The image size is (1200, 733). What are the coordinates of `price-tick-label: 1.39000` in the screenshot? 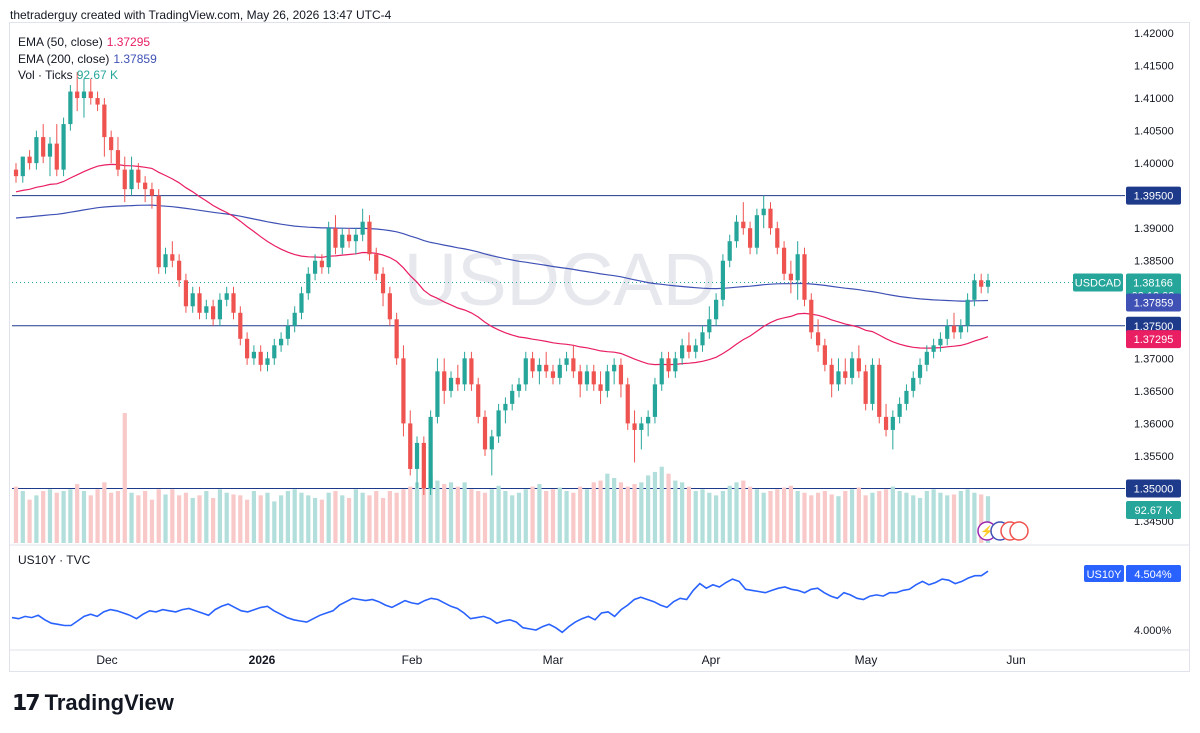 It's located at (1154, 229).